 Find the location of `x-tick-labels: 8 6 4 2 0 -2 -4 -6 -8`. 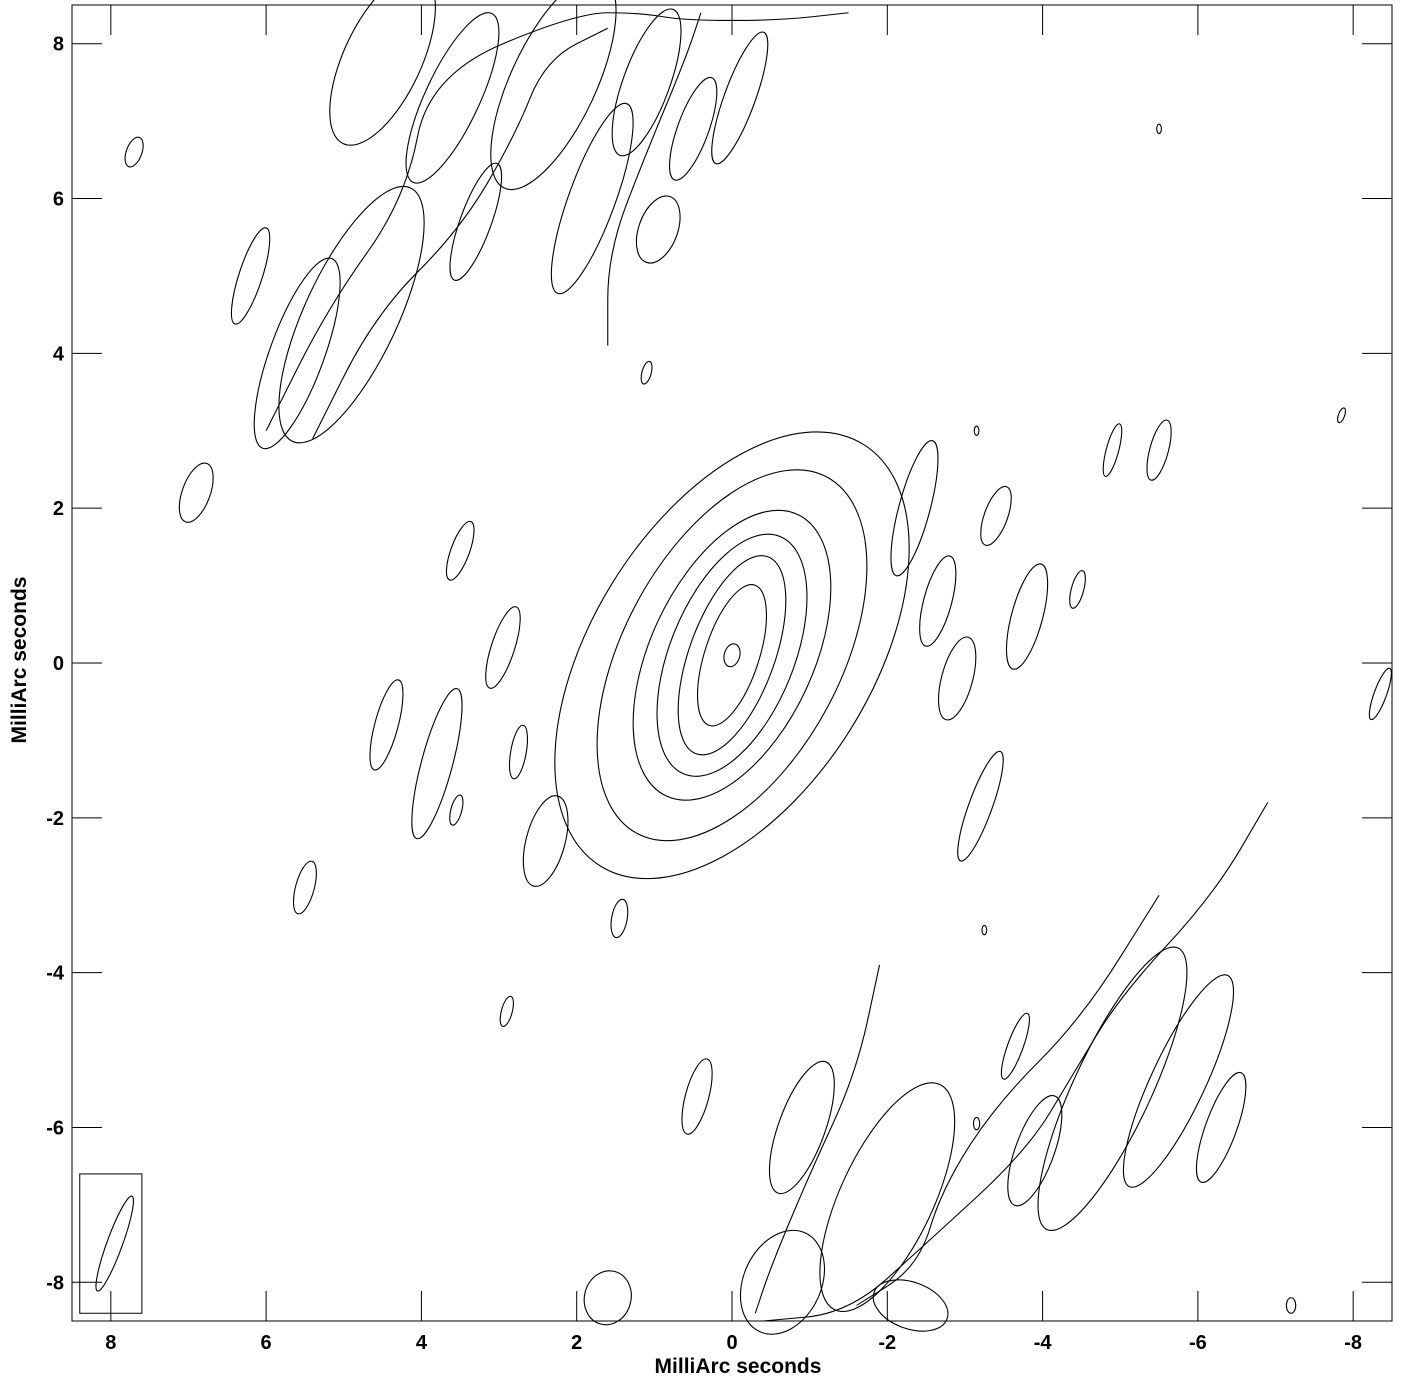

x-tick-labels: 8 6 4 2 0 -2 -4 -6 -8 is located at coordinates (733, 1343).